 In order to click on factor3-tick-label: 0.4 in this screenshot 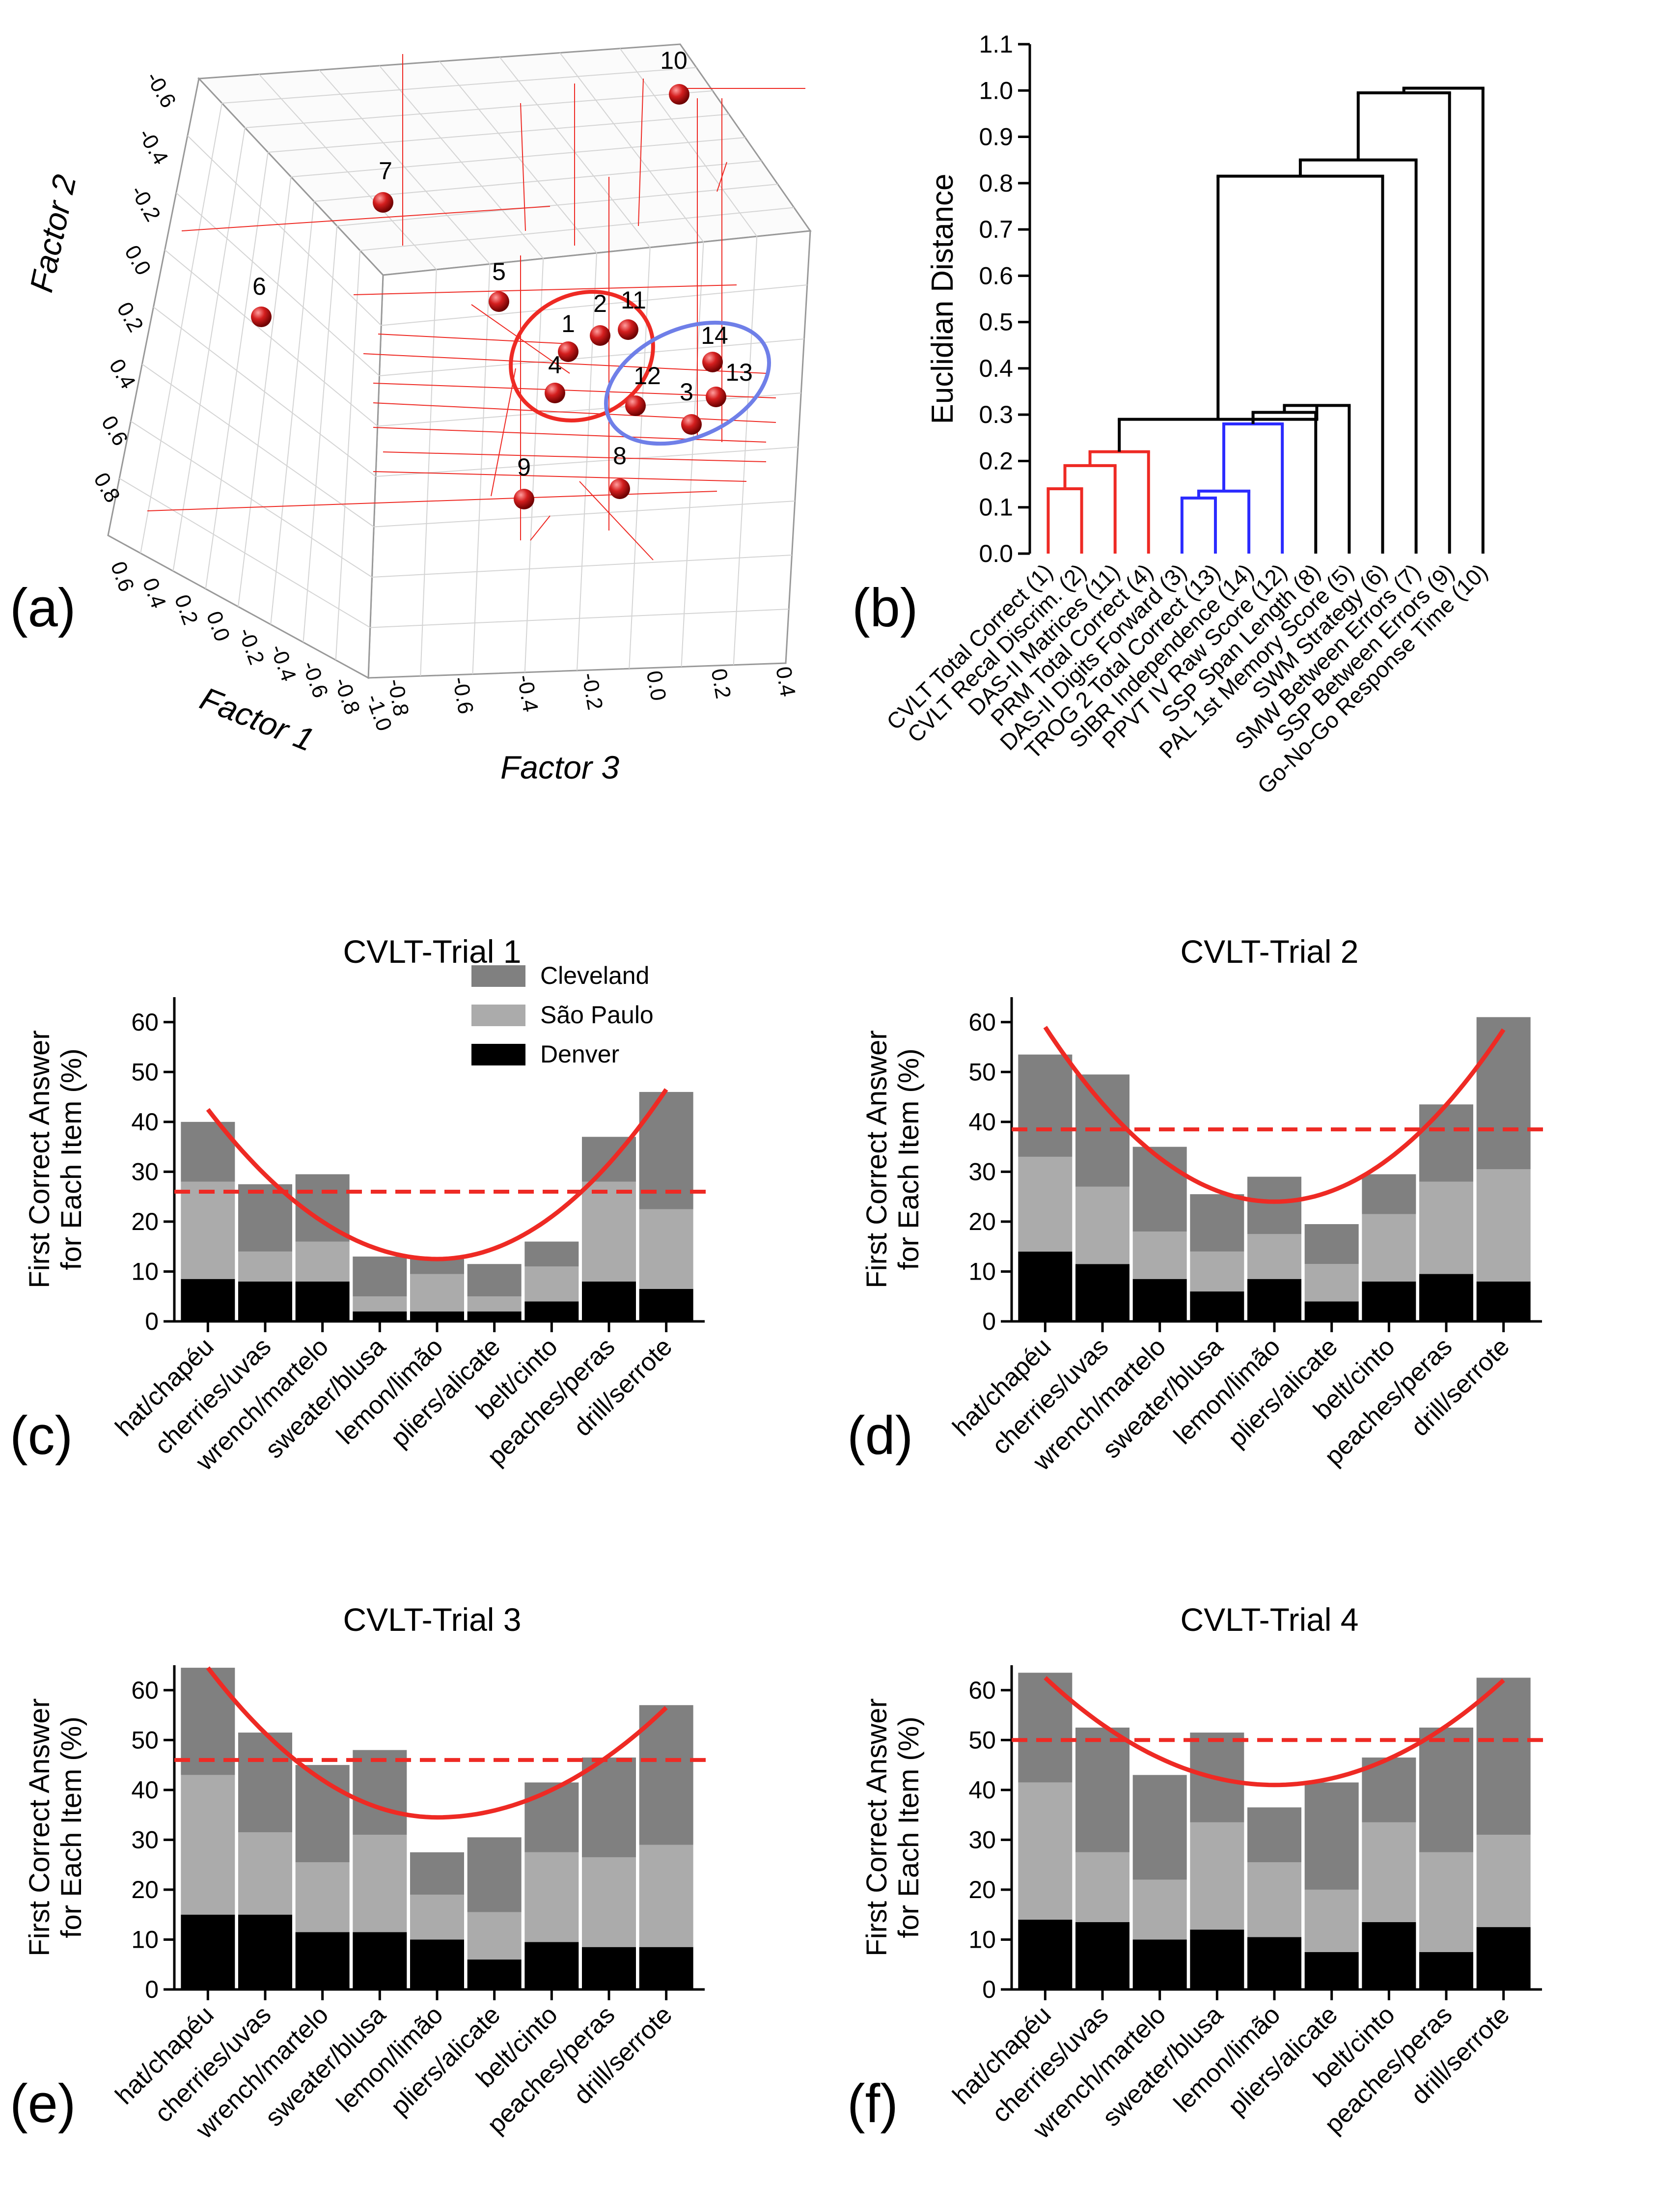, I will do `click(785, 682)`.